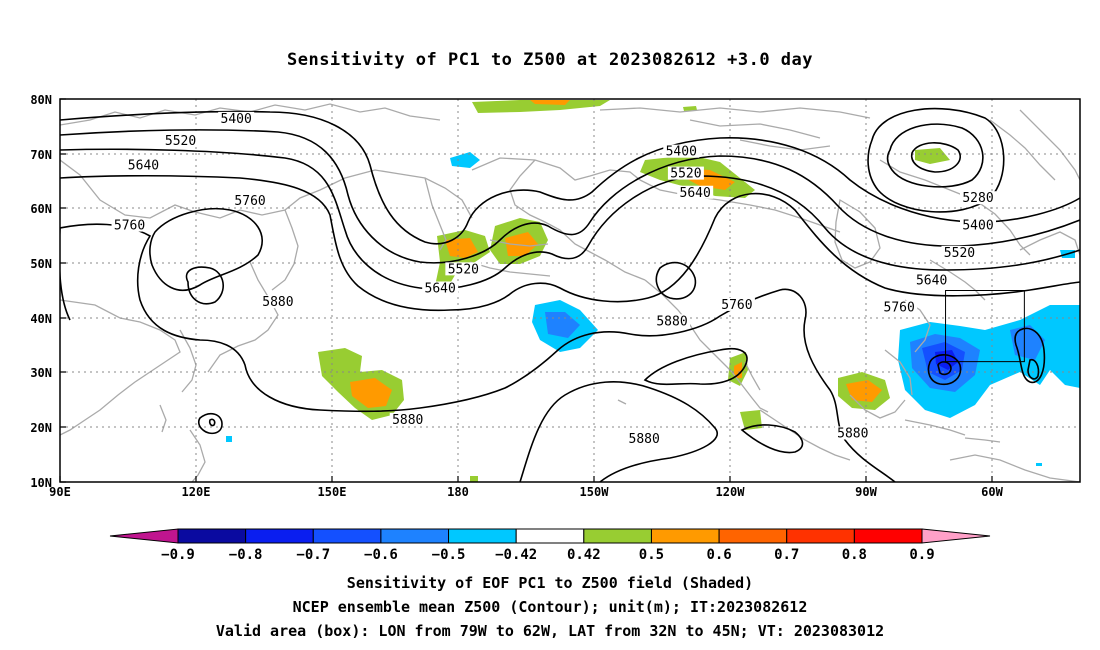 This screenshot has width=1100, height=650. I want to click on lon-label: 150E, so click(332, 492).